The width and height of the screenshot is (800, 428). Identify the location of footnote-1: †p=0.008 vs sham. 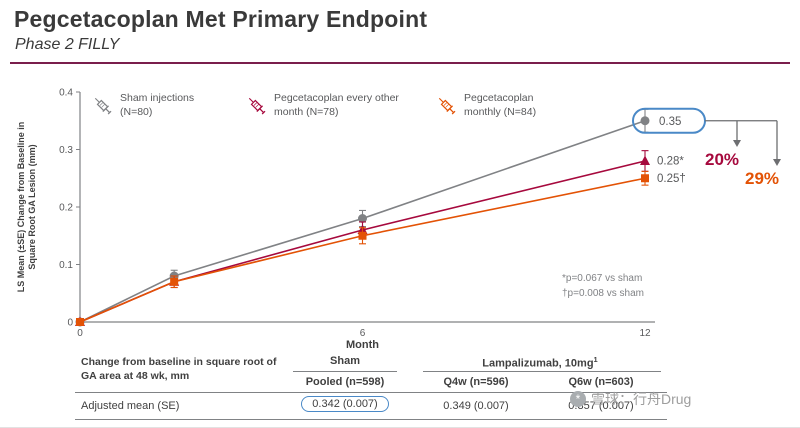
(603, 293).